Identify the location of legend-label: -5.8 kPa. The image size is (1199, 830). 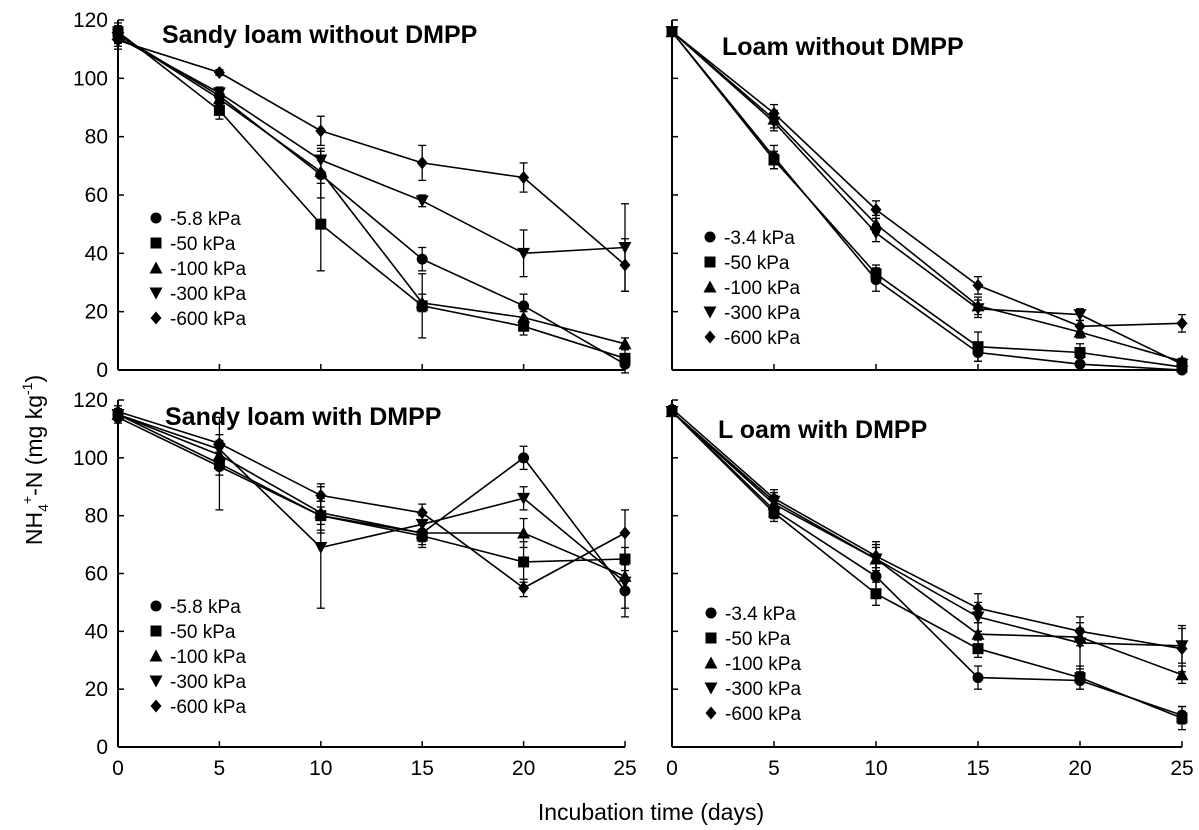
(205, 219).